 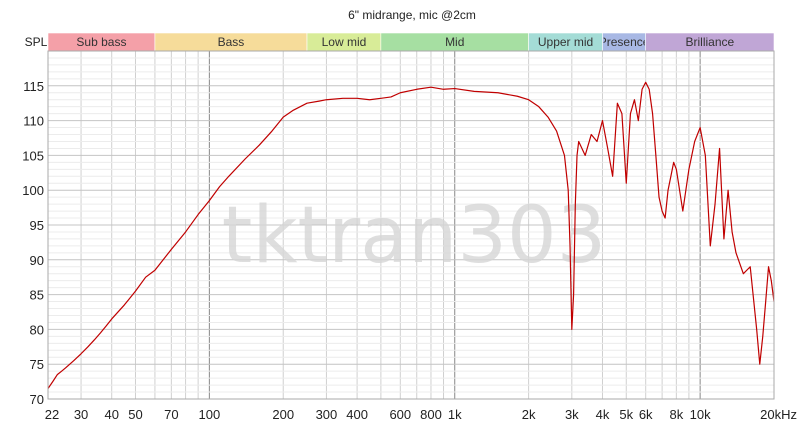 What do you see at coordinates (700, 414) in the screenshot?
I see `x-tick-label: 10k` at bounding box center [700, 414].